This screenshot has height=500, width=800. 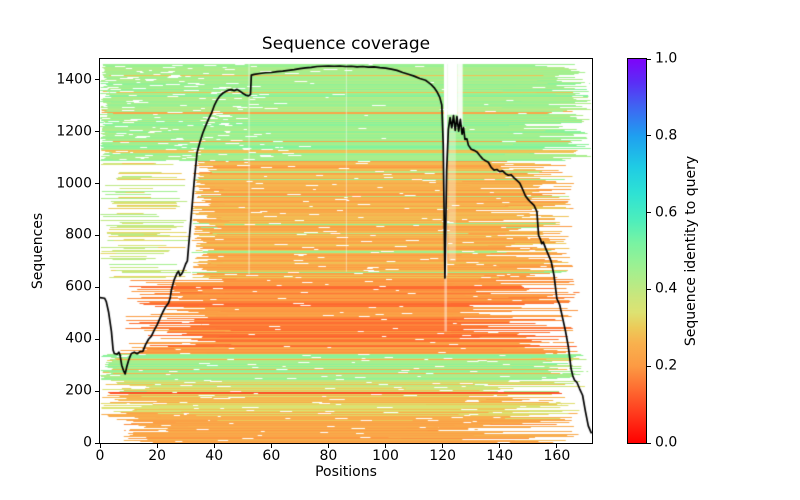 What do you see at coordinates (666, 288) in the screenshot?
I see `colorbar-tick-label: 0.4` at bounding box center [666, 288].